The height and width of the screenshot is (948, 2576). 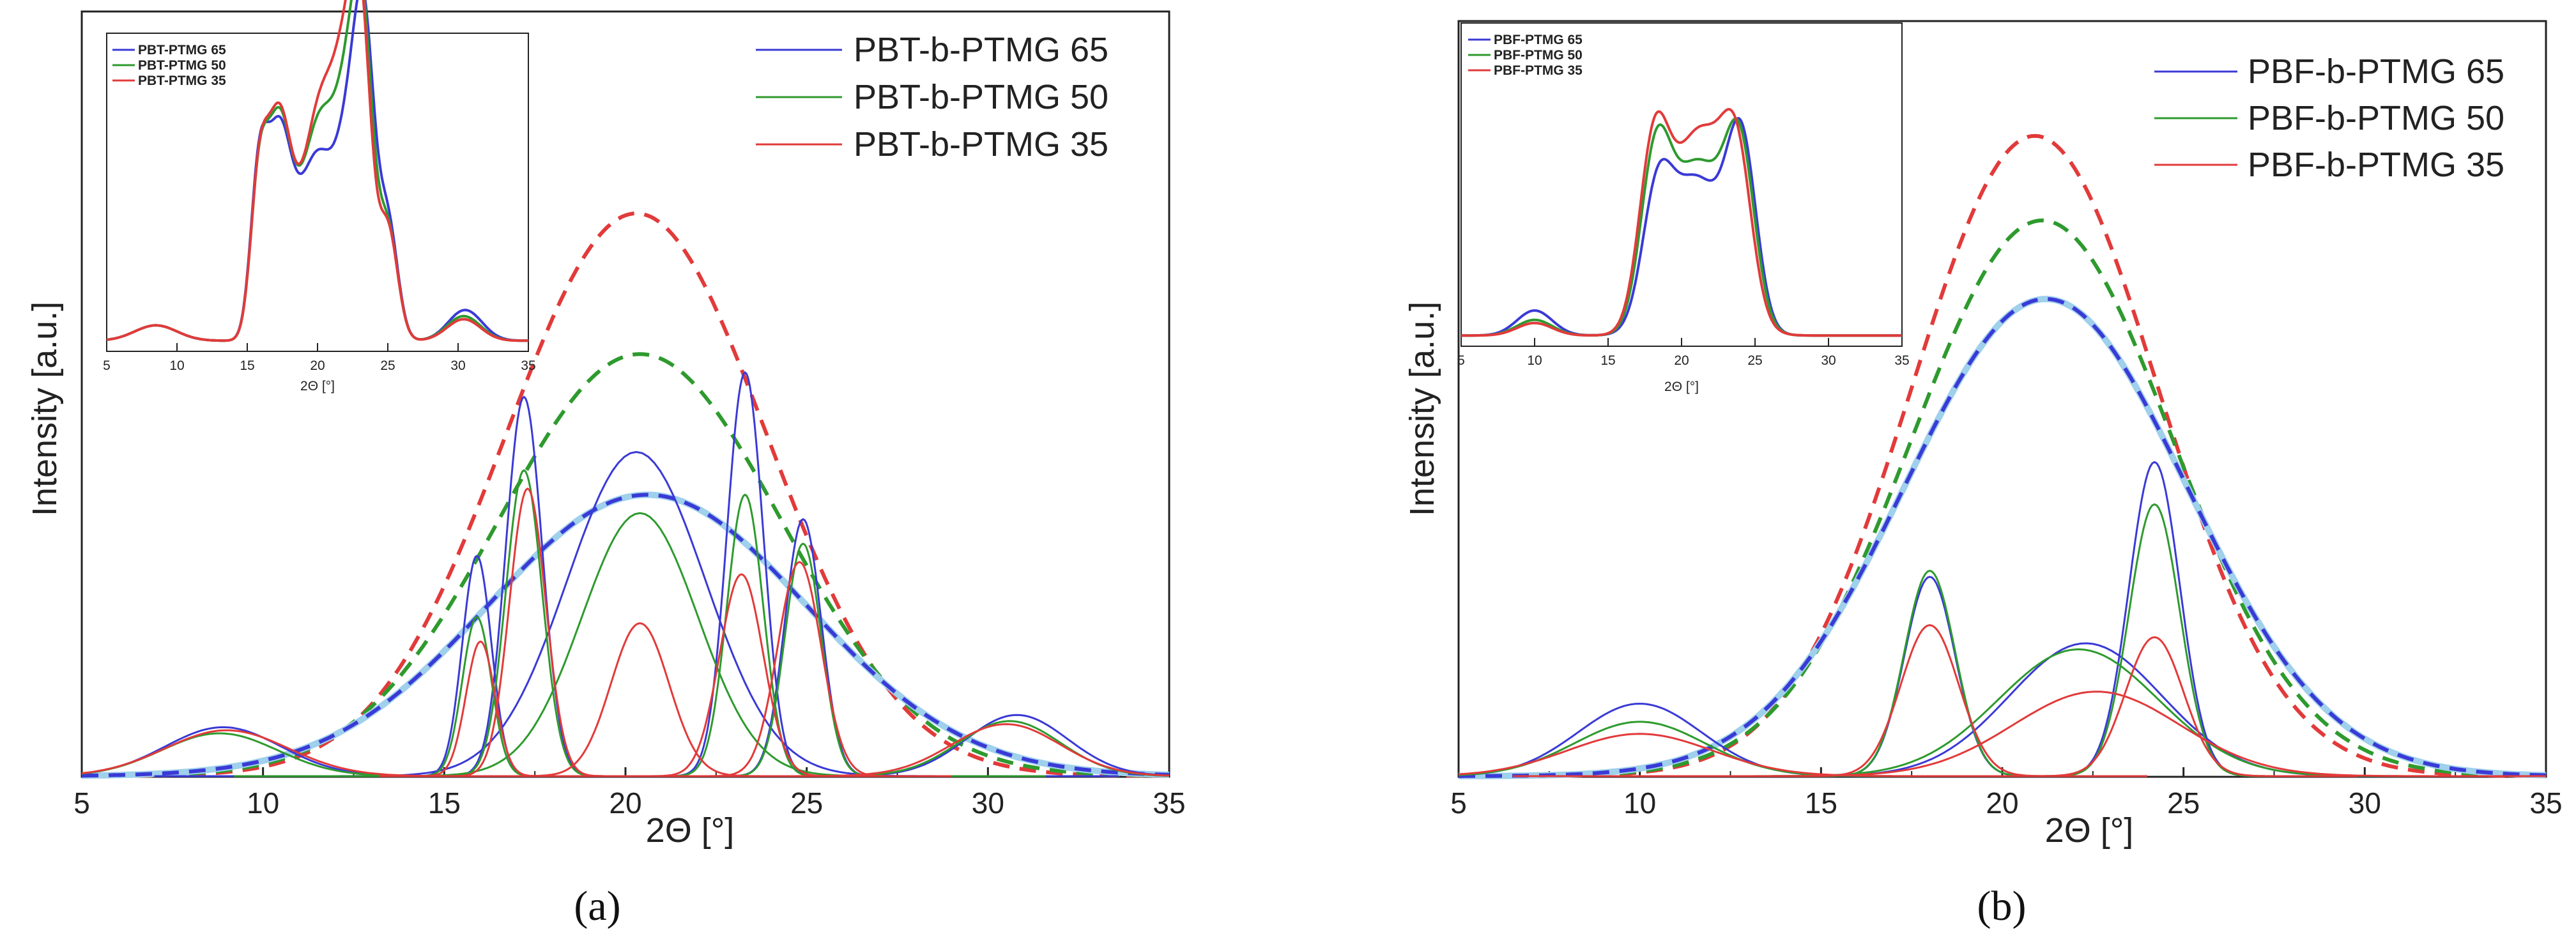 I want to click on y-axis-title-b: Intensity [a.u.], so click(x=1422, y=409).